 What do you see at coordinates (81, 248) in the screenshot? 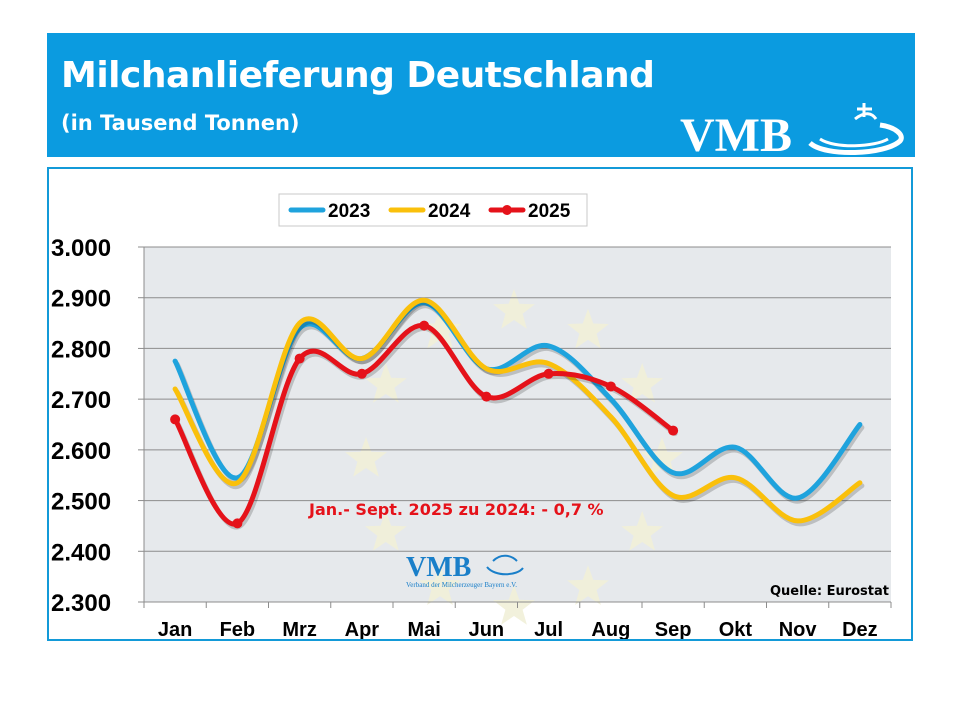
I see `y-tick-label: 3.000` at bounding box center [81, 248].